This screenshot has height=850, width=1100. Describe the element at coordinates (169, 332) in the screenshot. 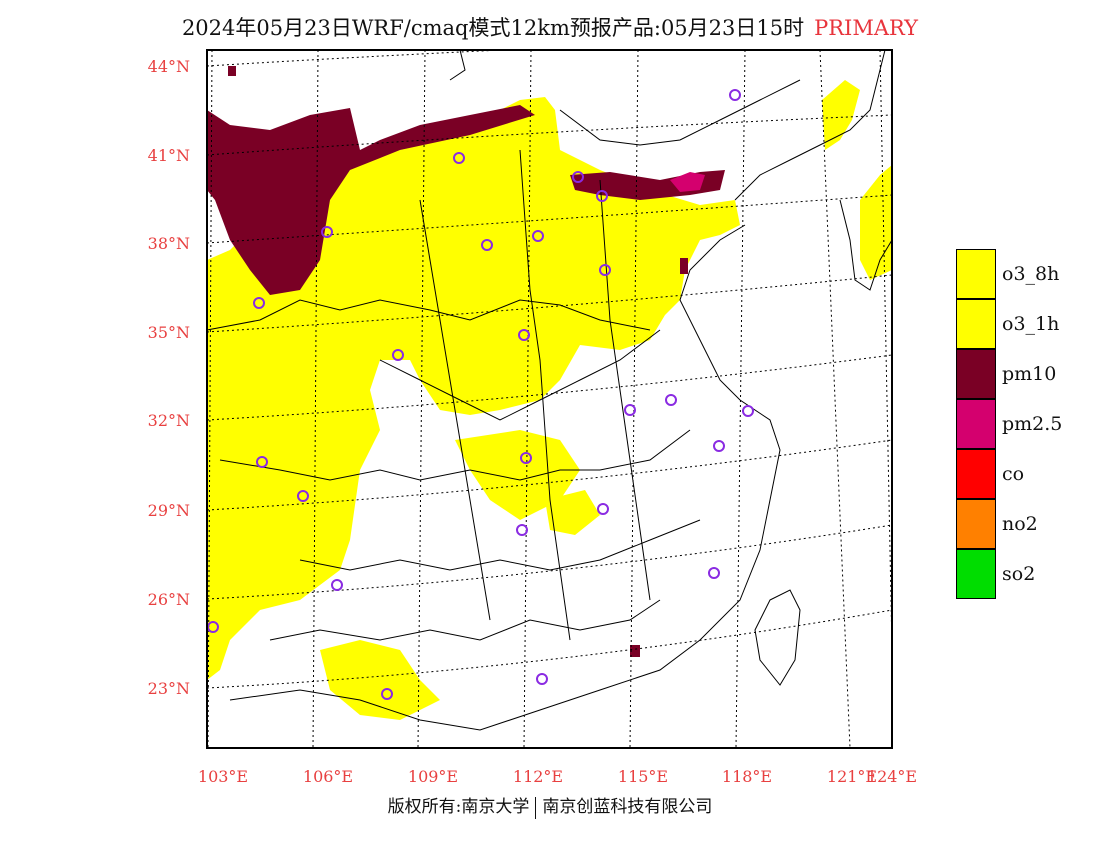

I see `lat-label: 35°N` at that location.